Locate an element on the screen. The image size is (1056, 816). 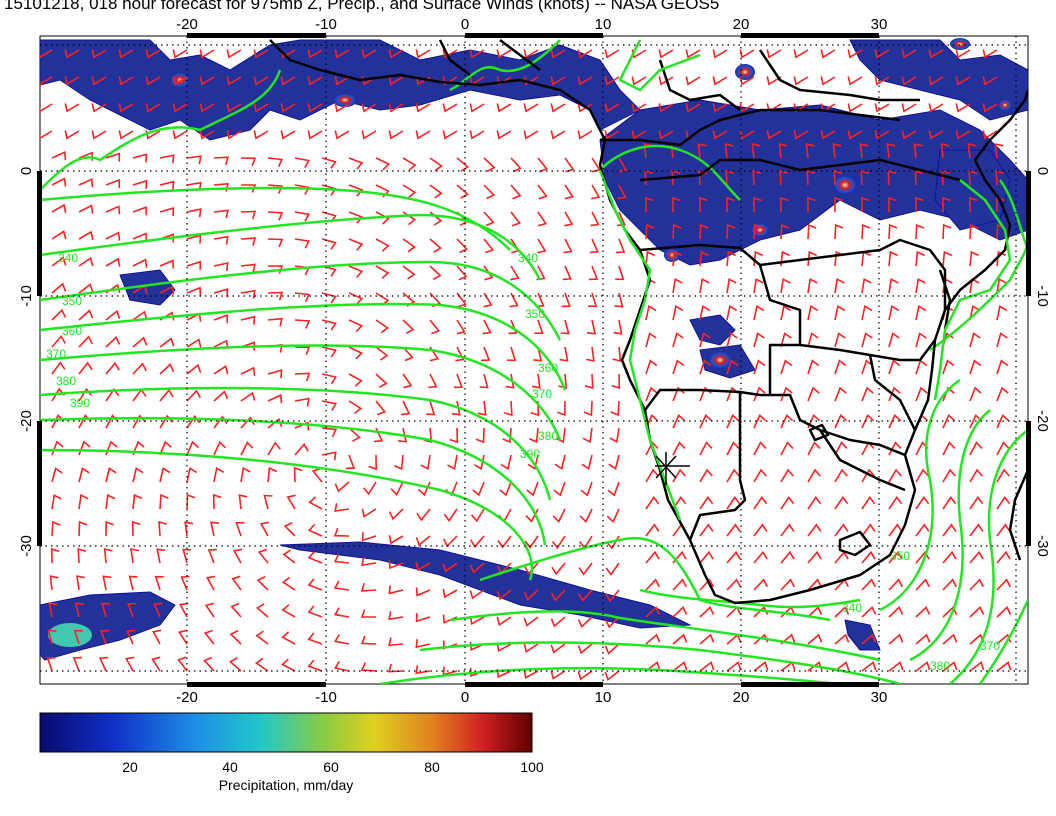
colorbar-tick: 100 is located at coordinates (532, 767).